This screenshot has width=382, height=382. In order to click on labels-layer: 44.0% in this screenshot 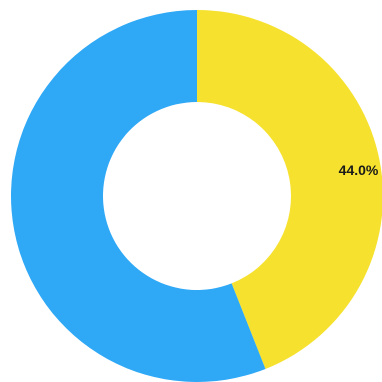, I will do `click(359, 170)`.